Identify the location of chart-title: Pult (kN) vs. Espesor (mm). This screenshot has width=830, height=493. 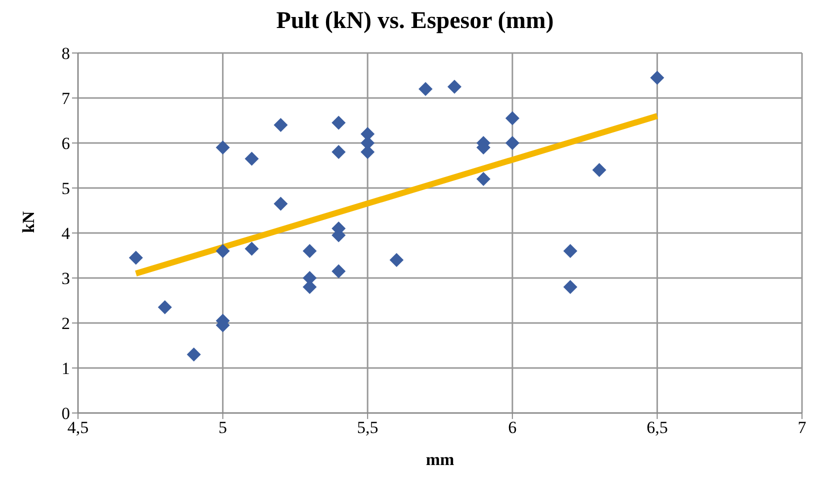
(415, 21).